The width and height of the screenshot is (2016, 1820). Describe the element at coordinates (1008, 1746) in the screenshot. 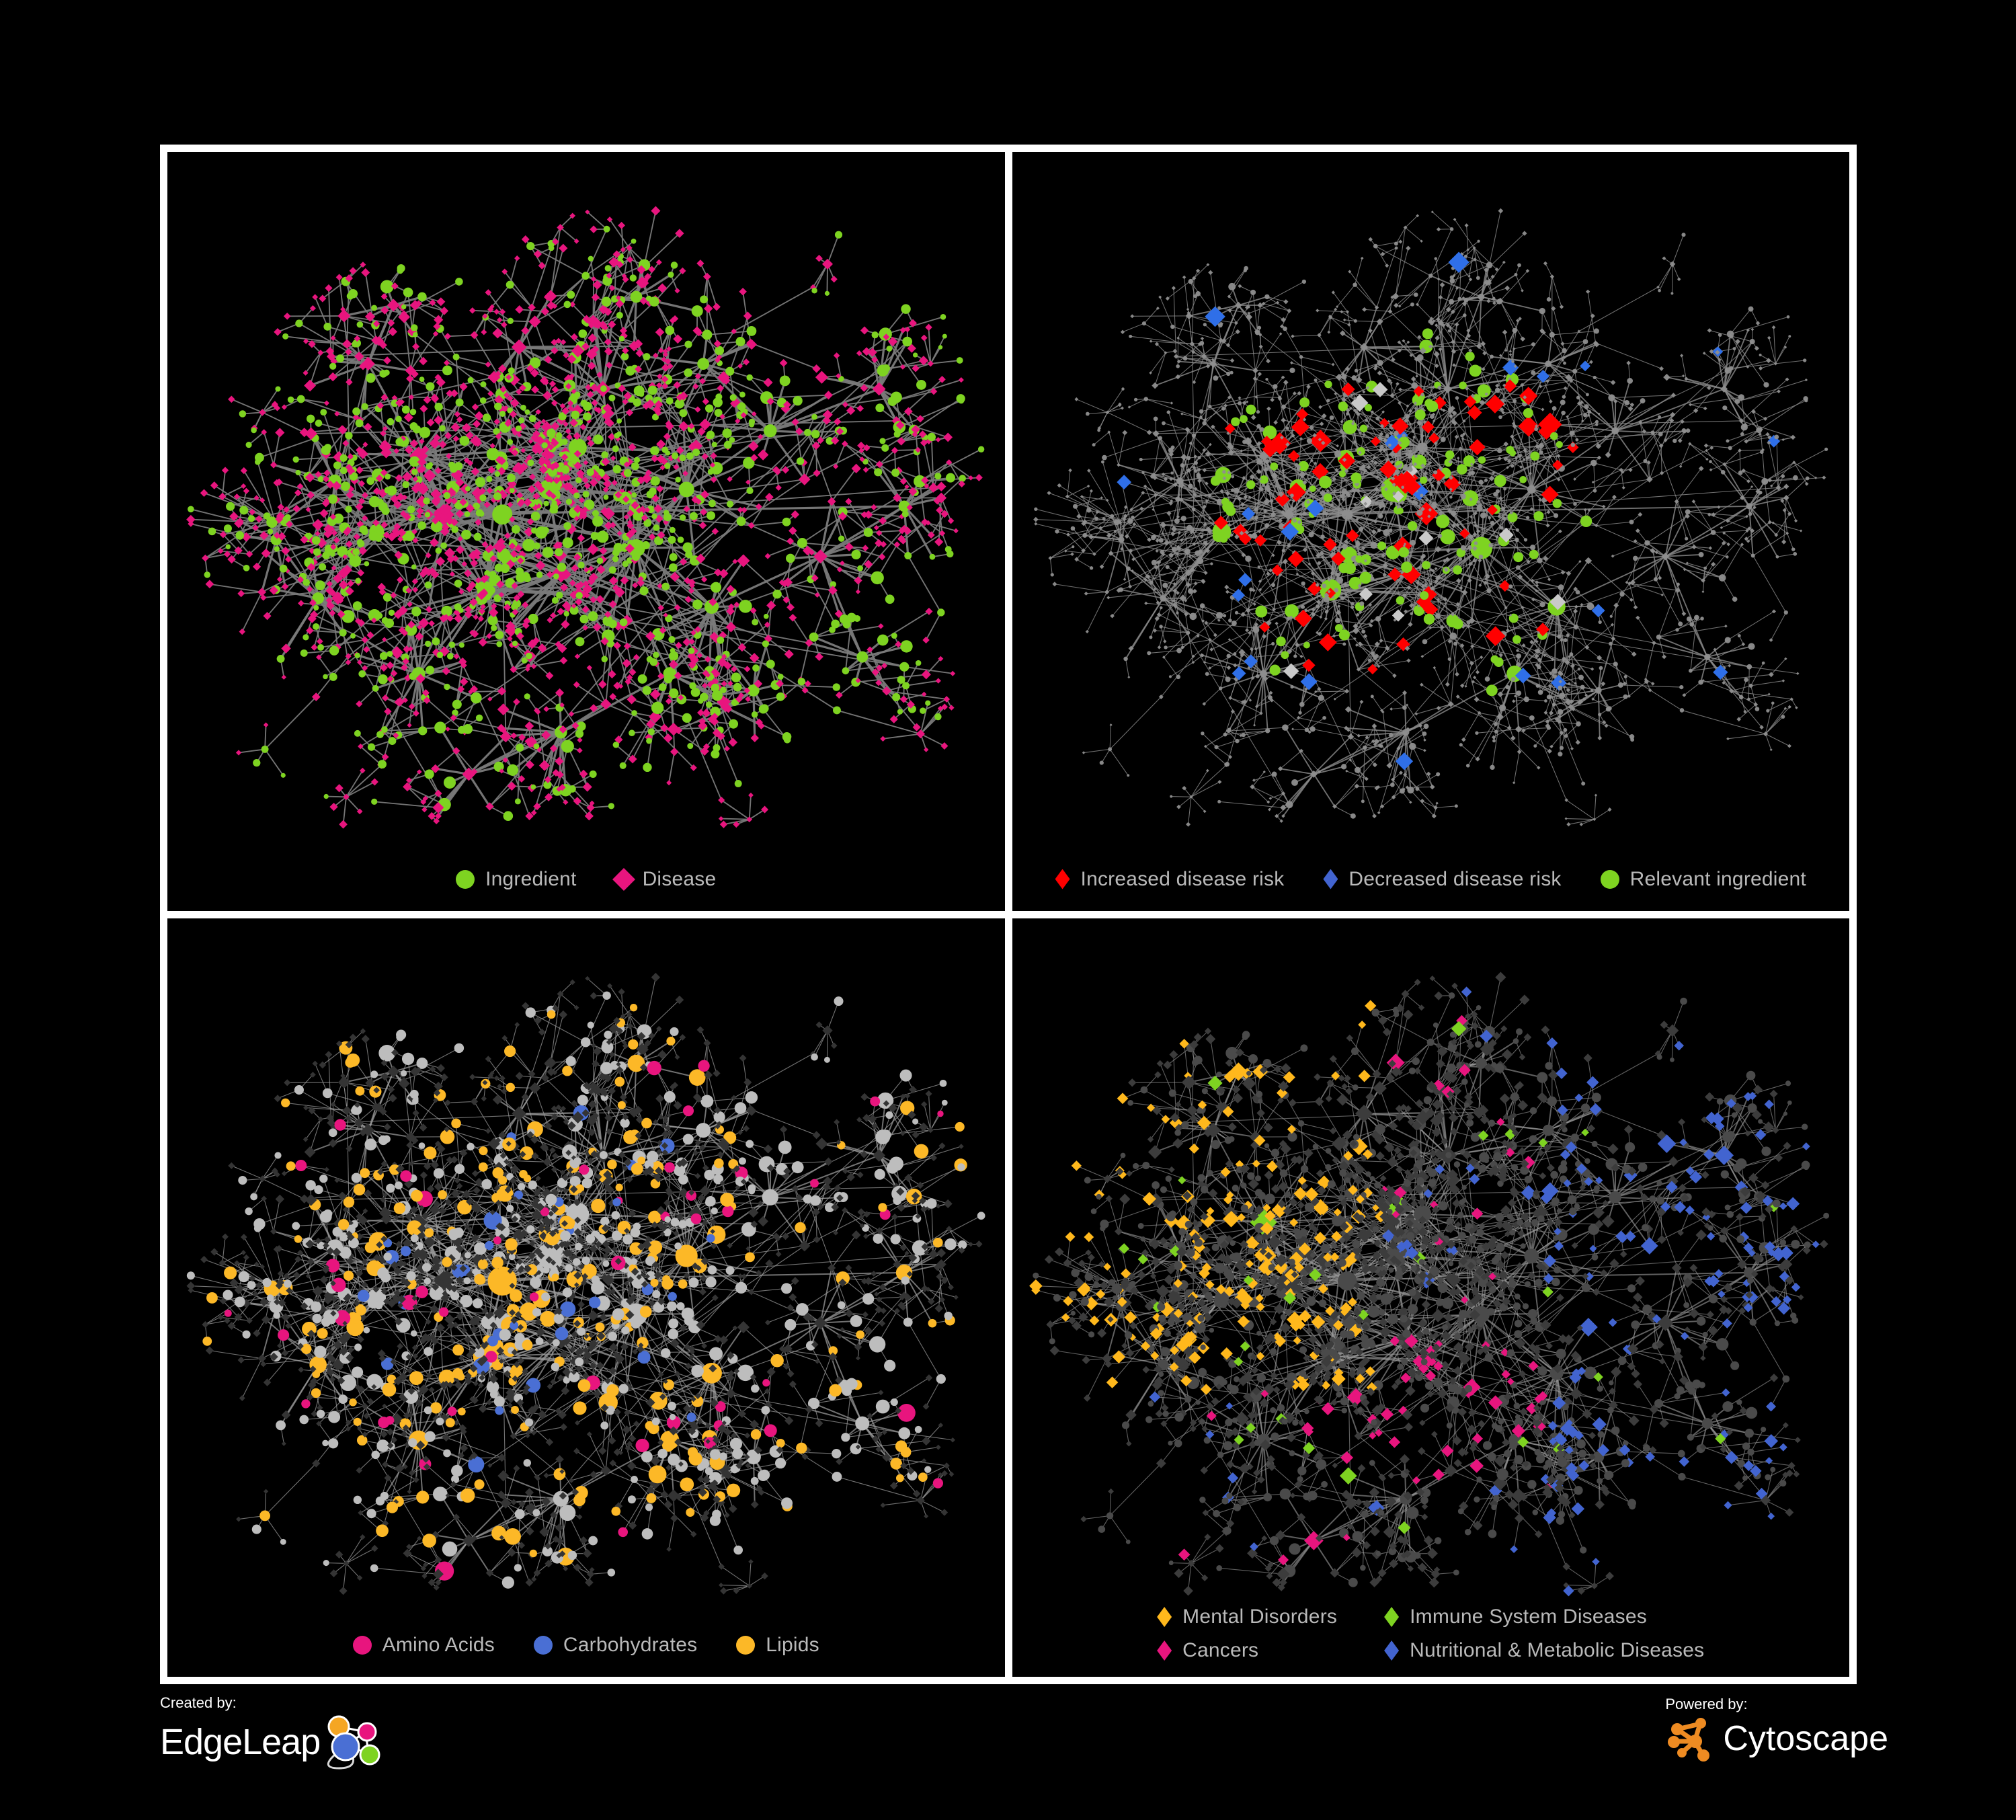

I see `footer: Created by: EdgeLeap Powered by:` at that location.